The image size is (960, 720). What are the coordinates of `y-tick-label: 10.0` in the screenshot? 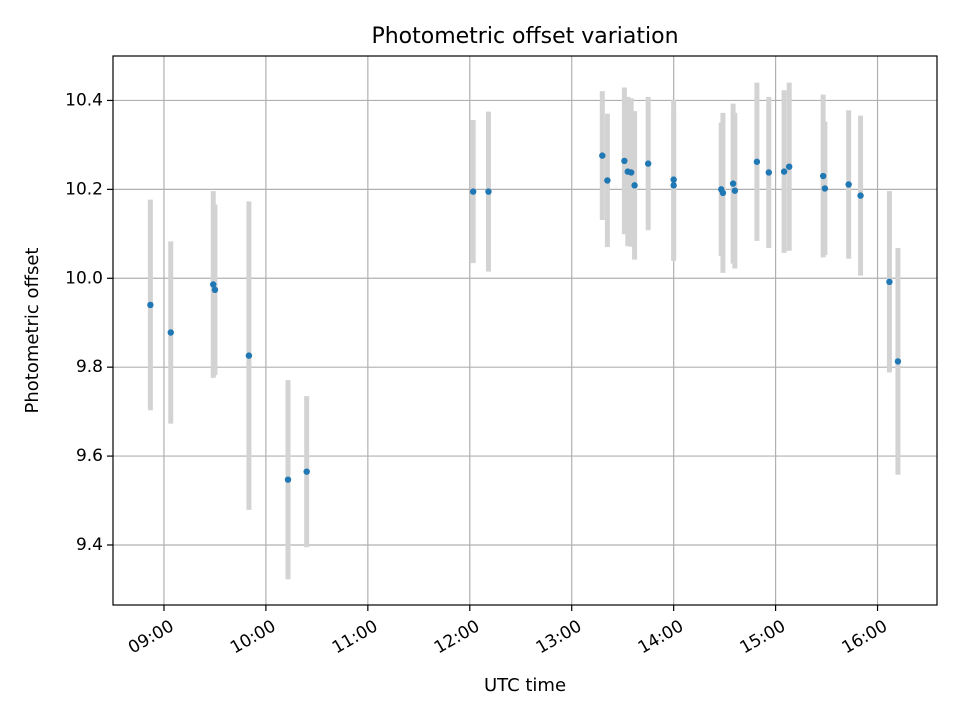 It's located at (84, 278).